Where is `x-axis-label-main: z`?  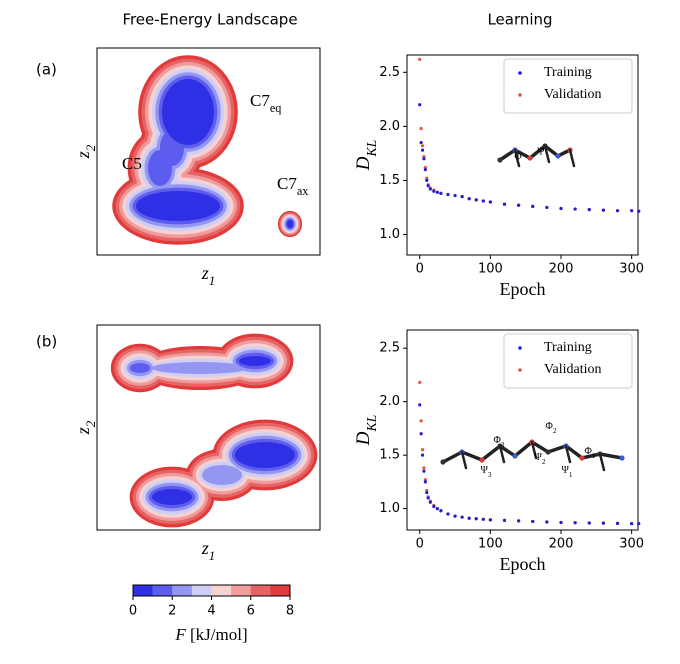
x-axis-label-main: z is located at coordinates (205, 273).